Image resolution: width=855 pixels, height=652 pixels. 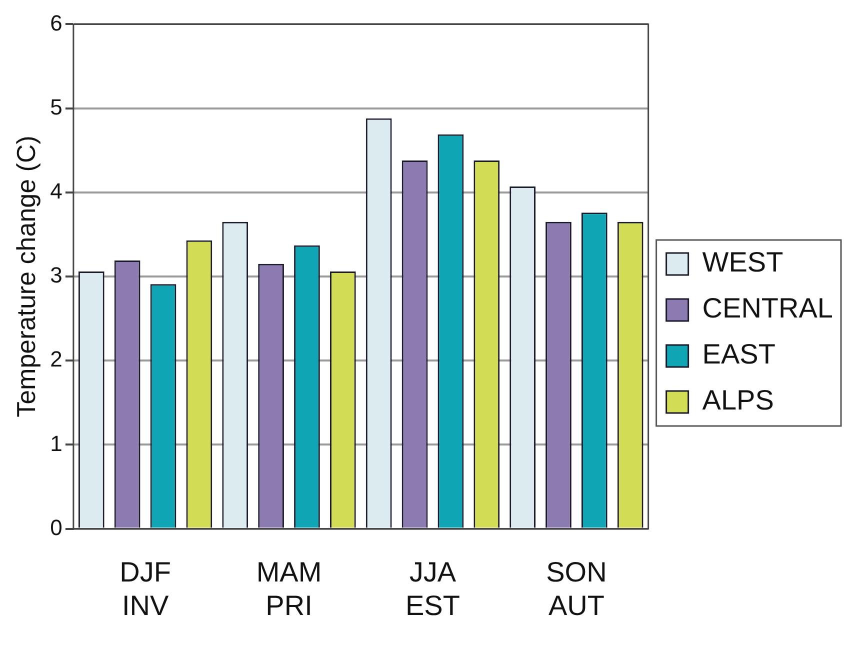 What do you see at coordinates (433, 588) in the screenshot?
I see `x-tick-label: JJA EST` at bounding box center [433, 588].